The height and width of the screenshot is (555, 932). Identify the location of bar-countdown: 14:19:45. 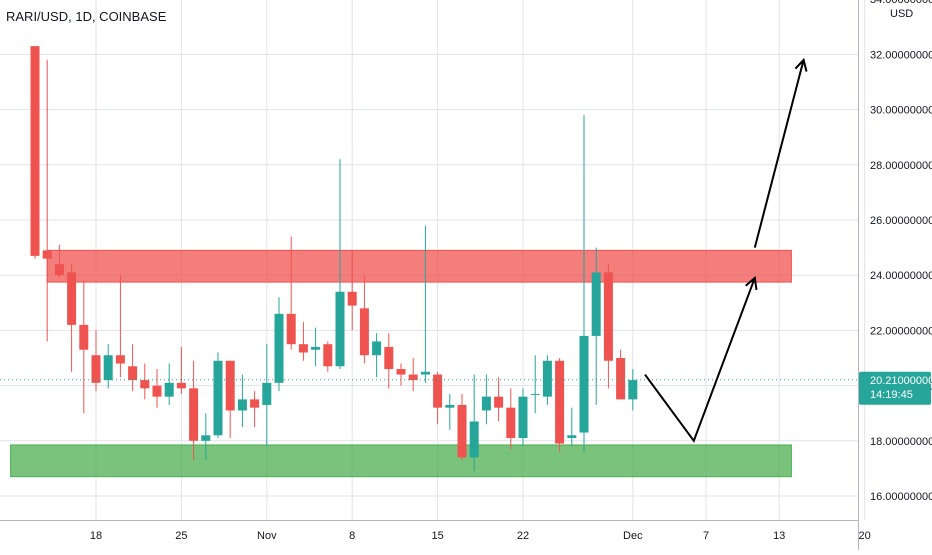
(891, 395).